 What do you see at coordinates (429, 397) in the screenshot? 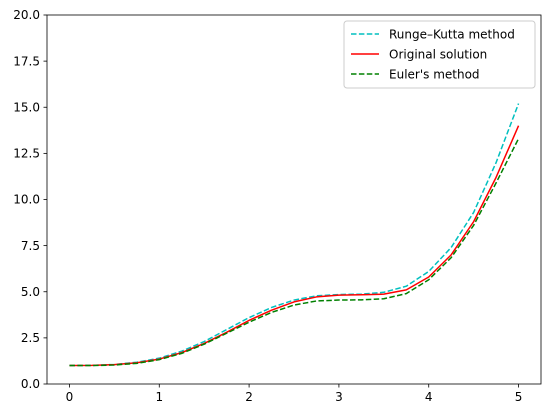
I see `x-tick-label: 4` at bounding box center [429, 397].